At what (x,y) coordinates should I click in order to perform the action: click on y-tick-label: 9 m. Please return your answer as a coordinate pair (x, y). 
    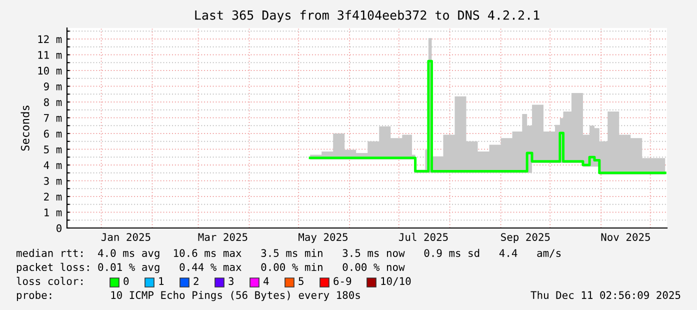
    Looking at the image, I should click on (53, 86).